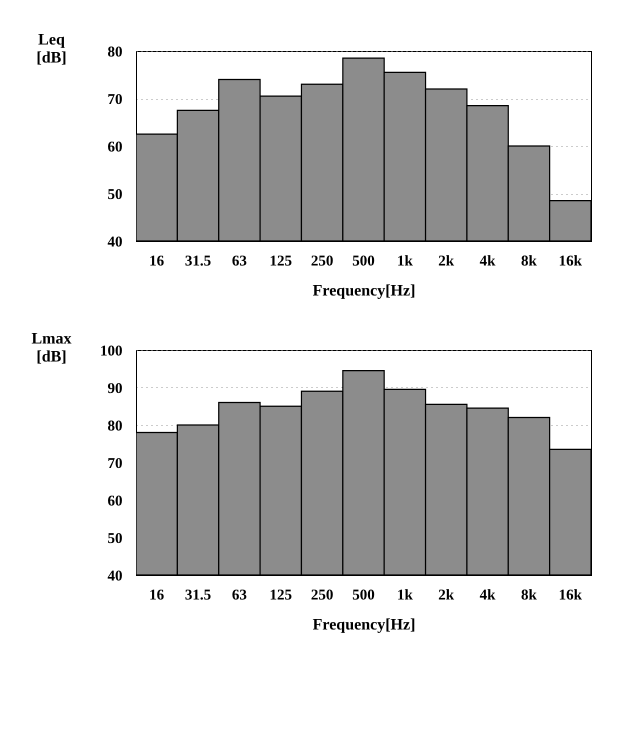 The image size is (628, 739). I want to click on y-axis-title: Lmax [dB], so click(52, 348).